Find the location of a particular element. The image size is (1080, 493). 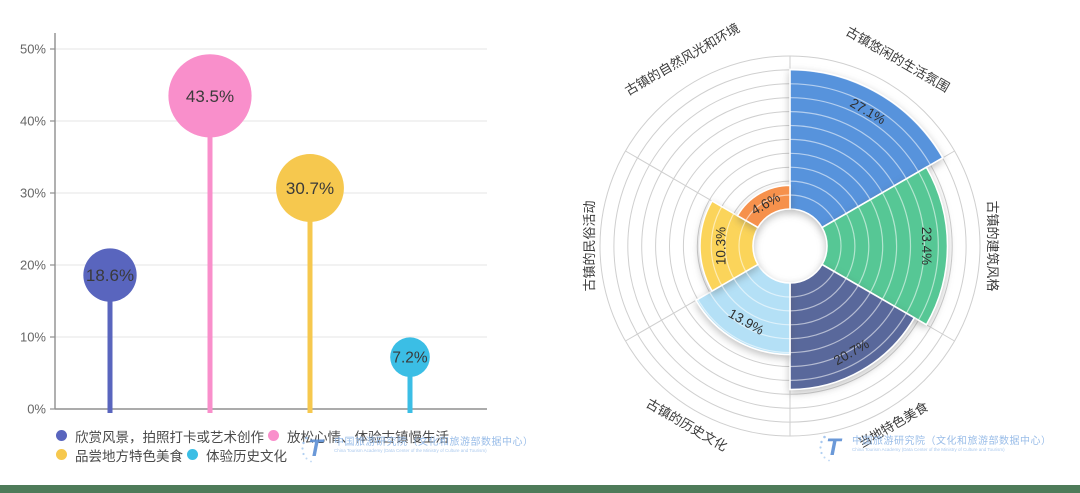

legend-row: 品尝地方特色美食 体验历史文化 is located at coordinates (252, 454).